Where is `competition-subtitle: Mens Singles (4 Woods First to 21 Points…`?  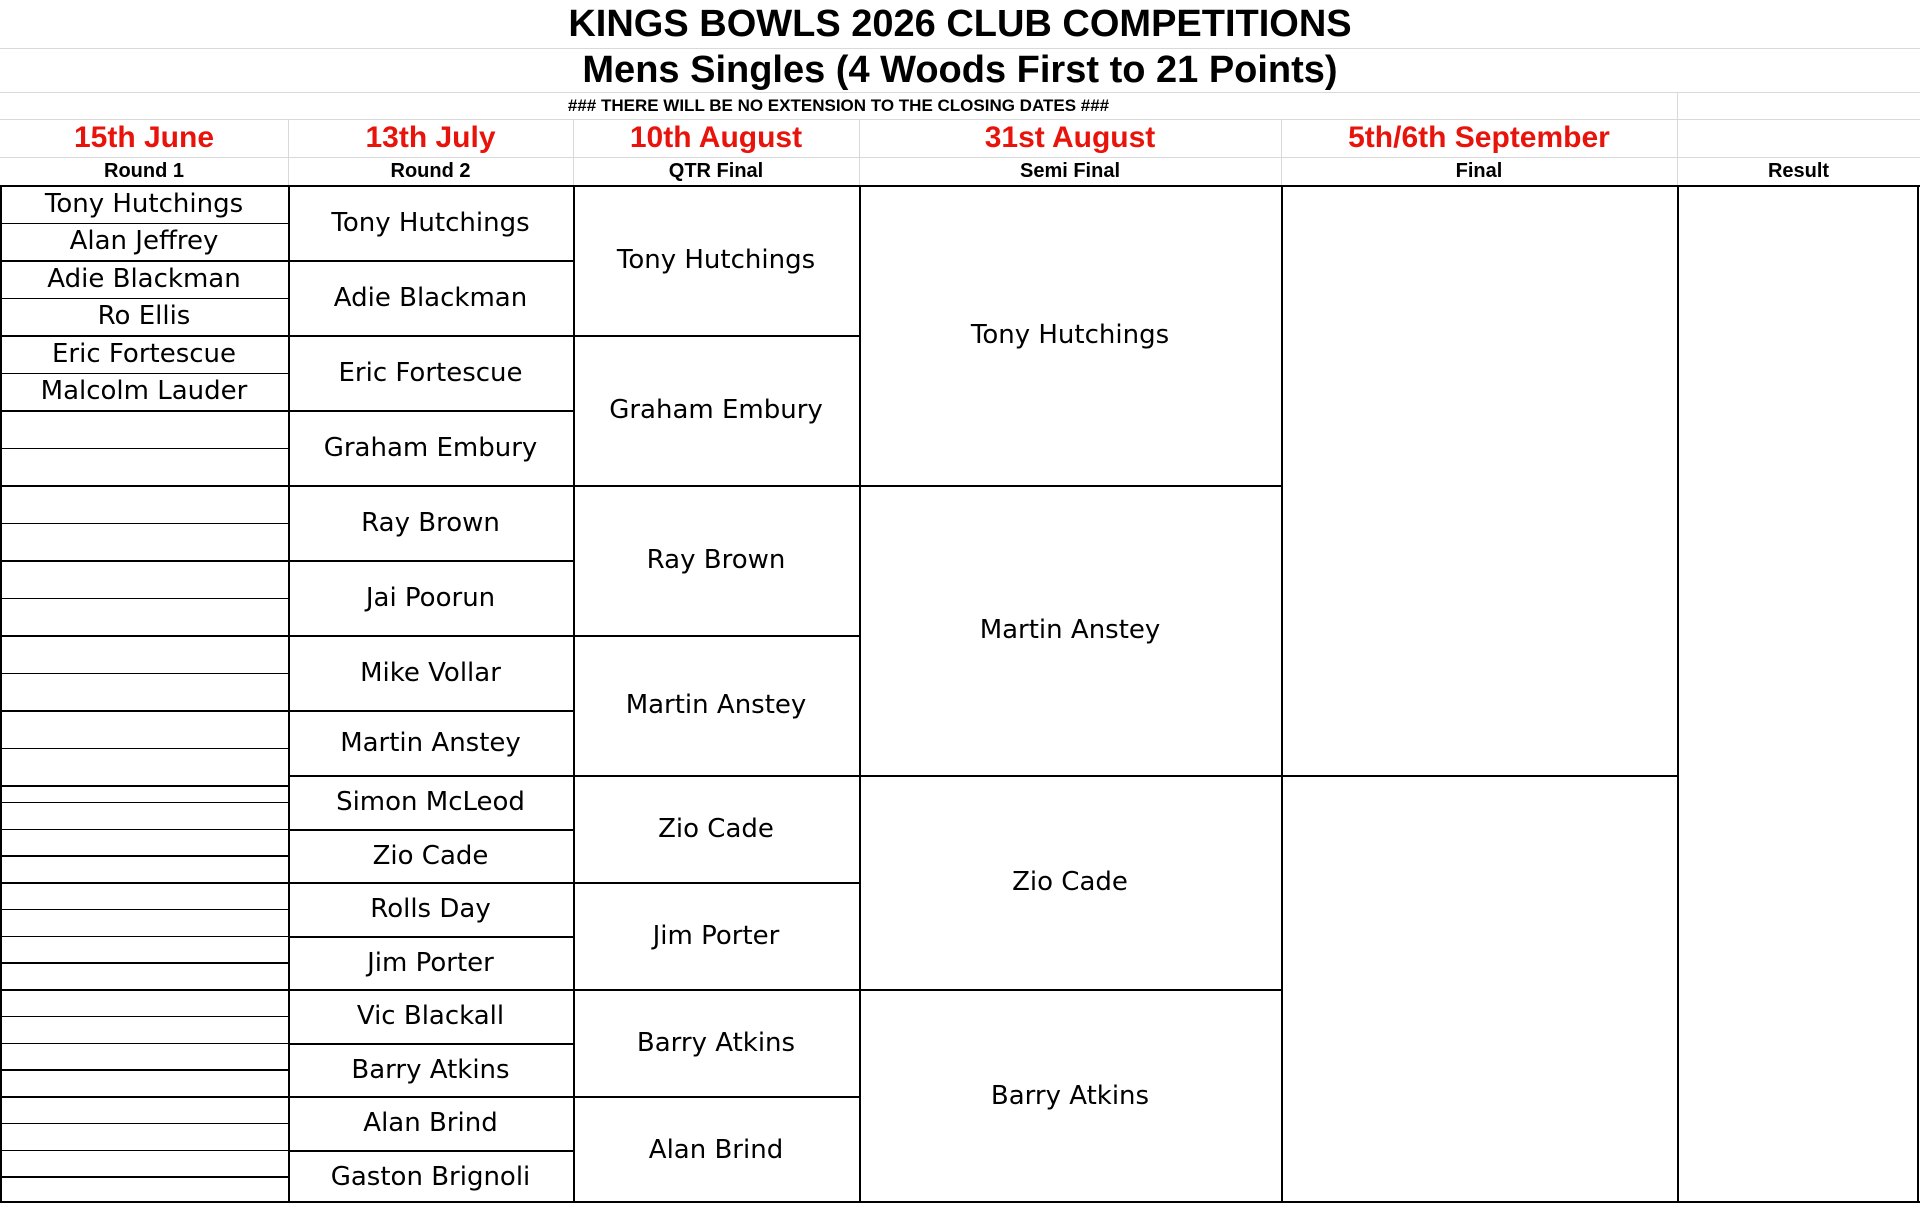
competition-subtitle: Mens Singles (4 Woods First to 21 Points… is located at coordinates (960, 69).